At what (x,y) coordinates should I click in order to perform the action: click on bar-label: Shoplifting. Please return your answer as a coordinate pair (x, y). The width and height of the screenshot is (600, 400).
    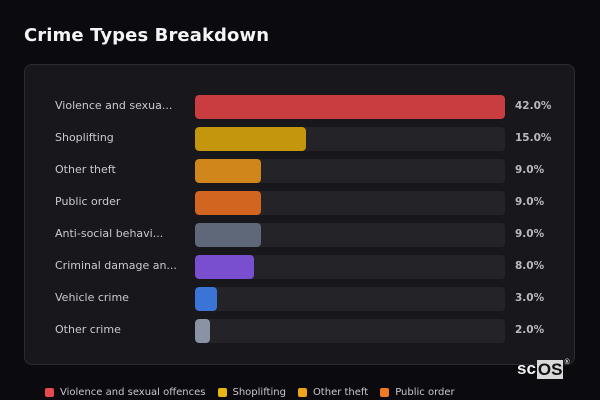
    Looking at the image, I should click on (84, 137).